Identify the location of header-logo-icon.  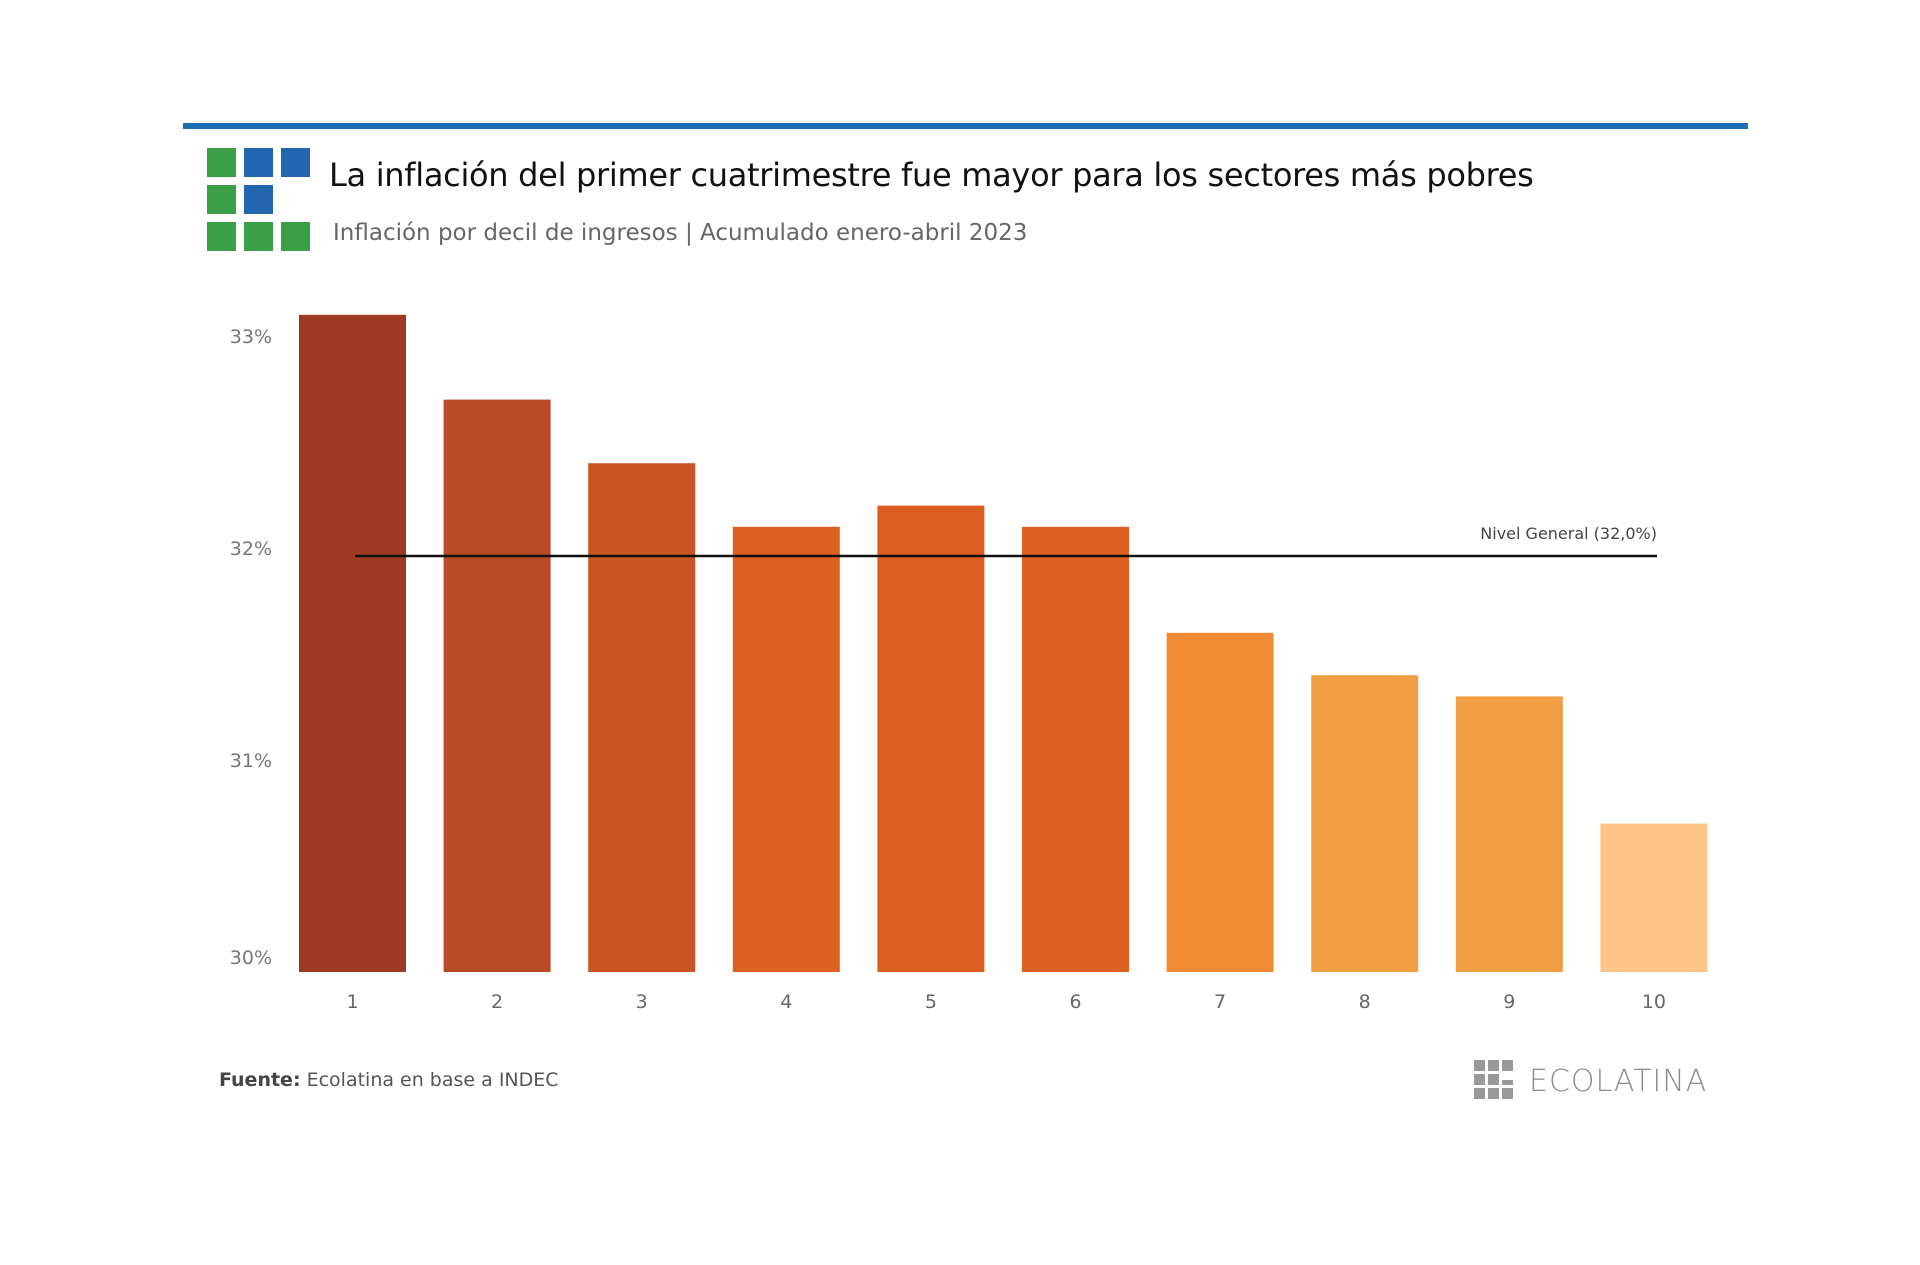
(259, 200).